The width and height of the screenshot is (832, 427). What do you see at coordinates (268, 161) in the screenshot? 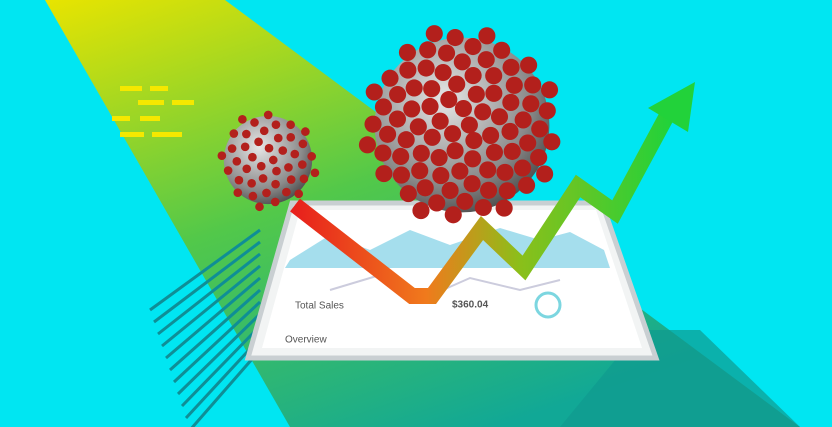
I see `virus-small` at bounding box center [268, 161].